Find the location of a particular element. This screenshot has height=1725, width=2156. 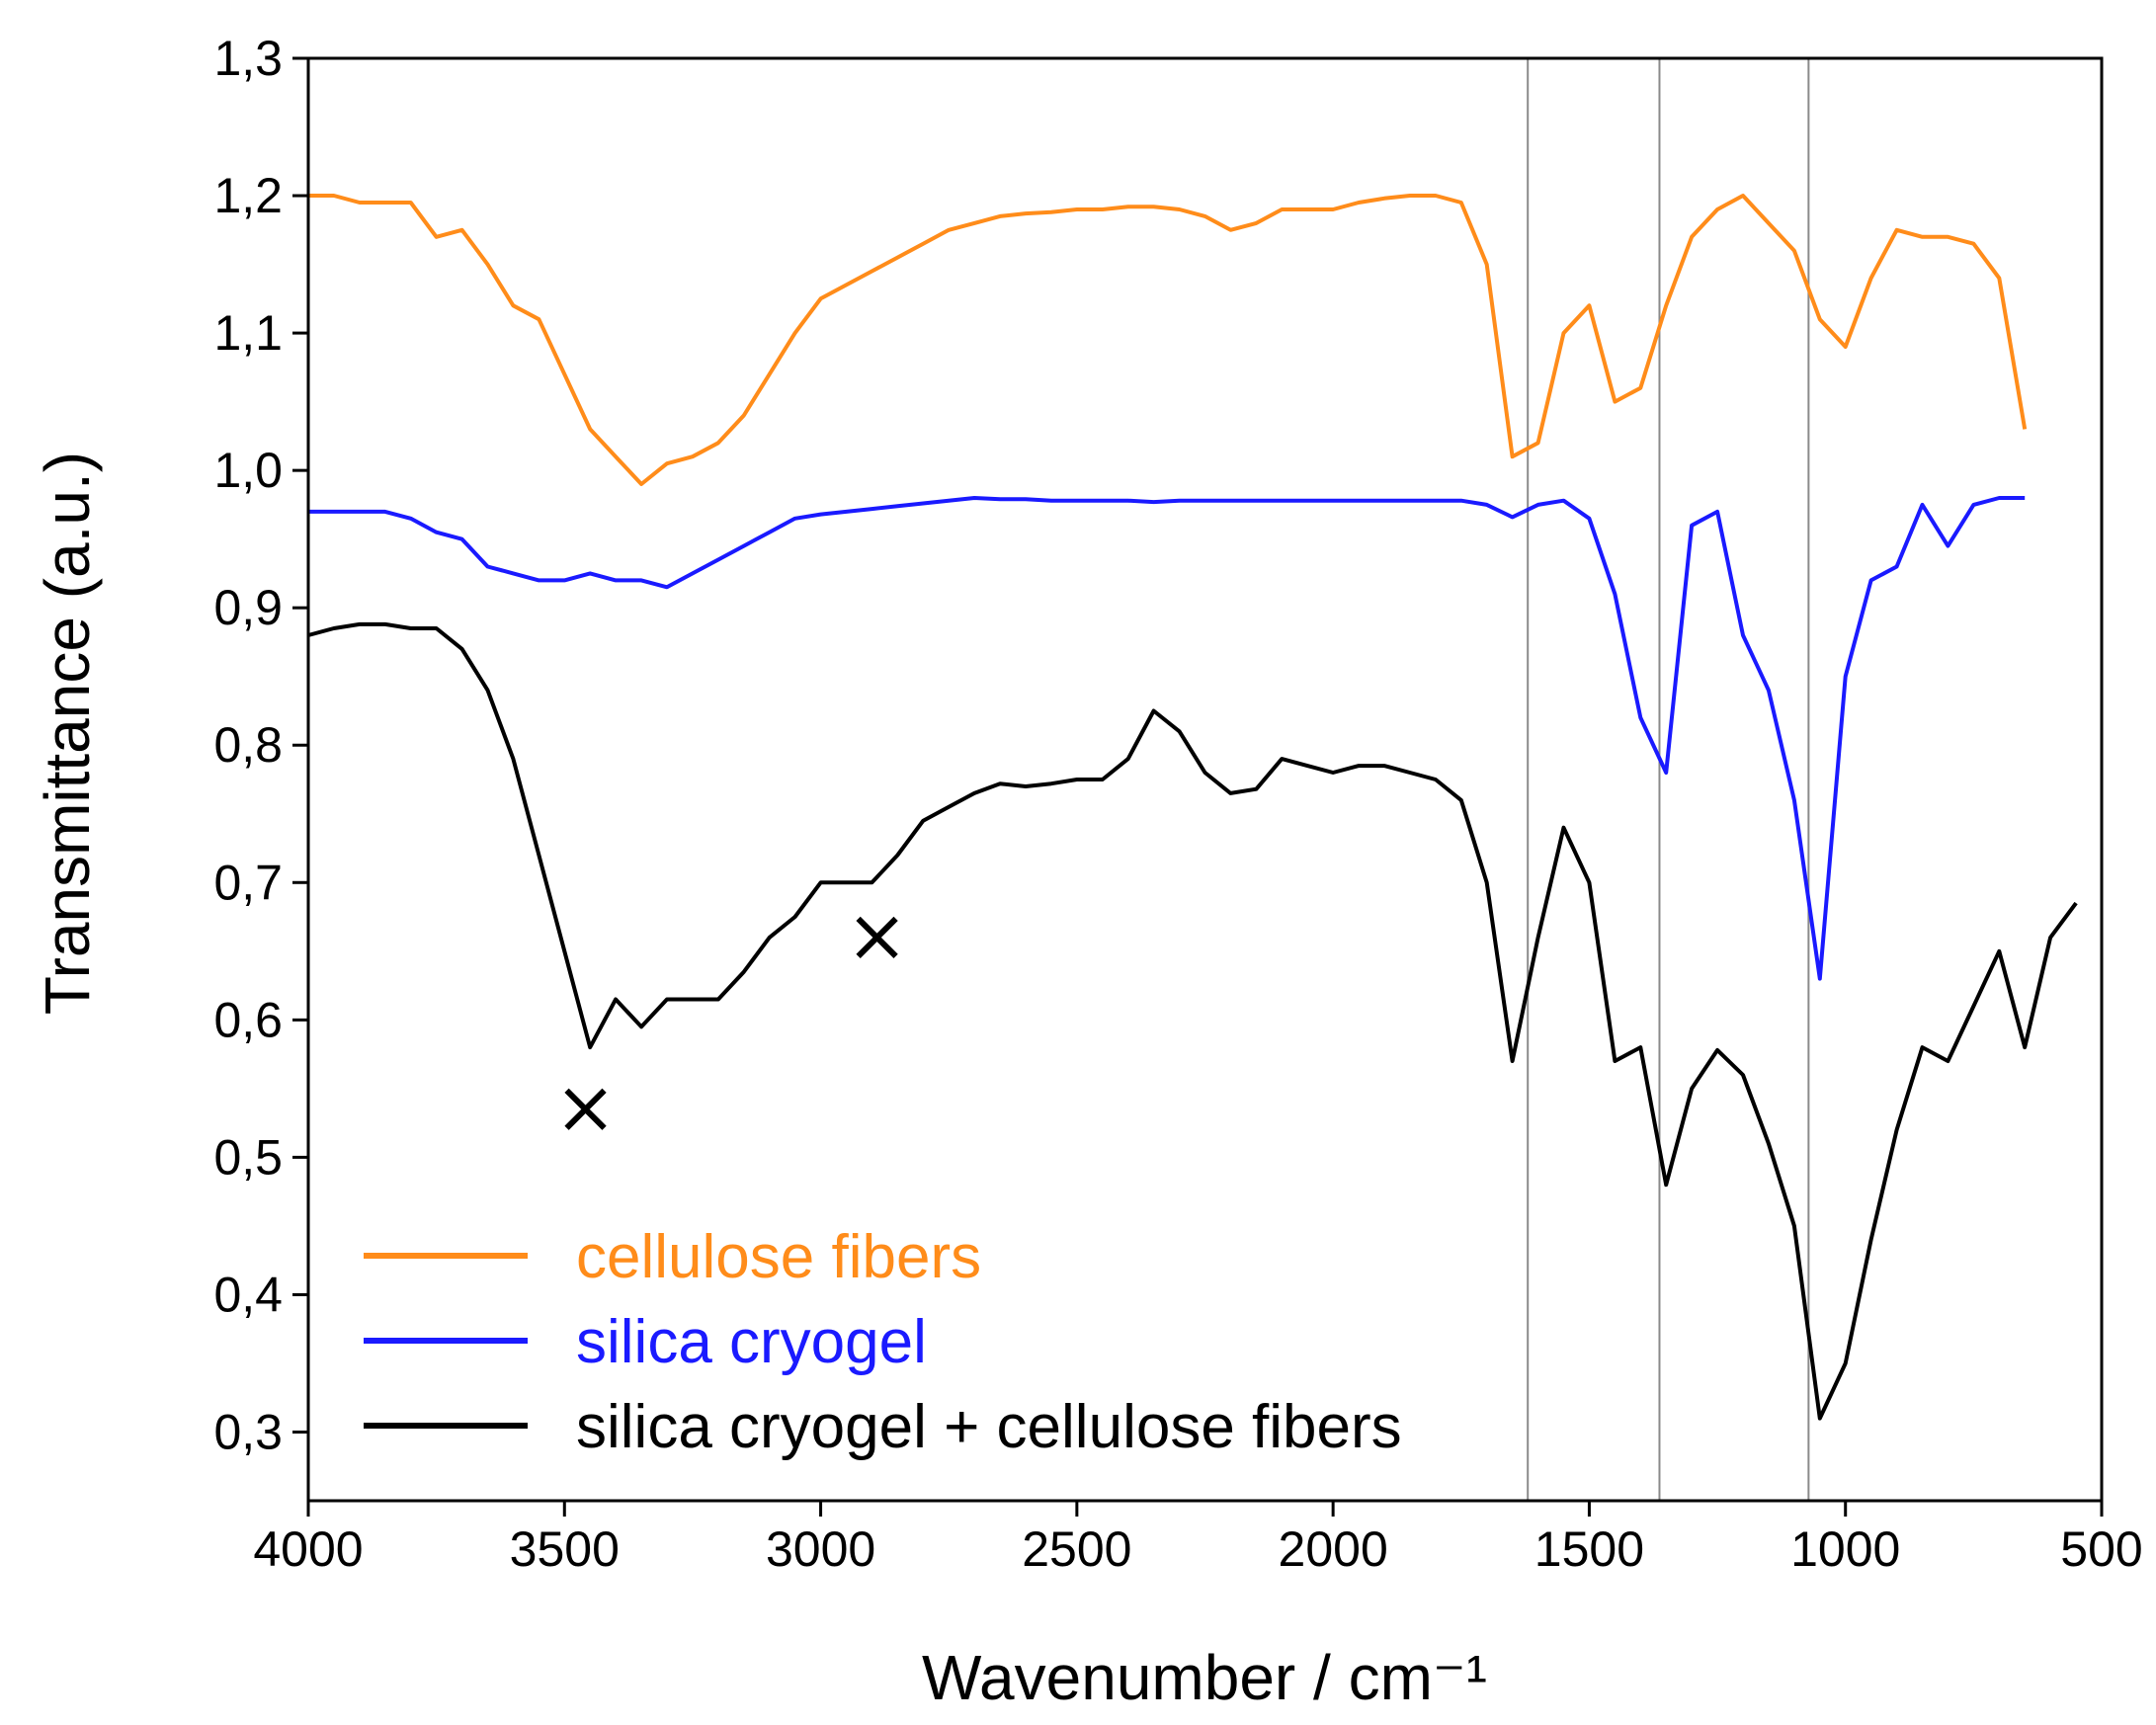

y-tick-label: 0,8 is located at coordinates (248, 745).